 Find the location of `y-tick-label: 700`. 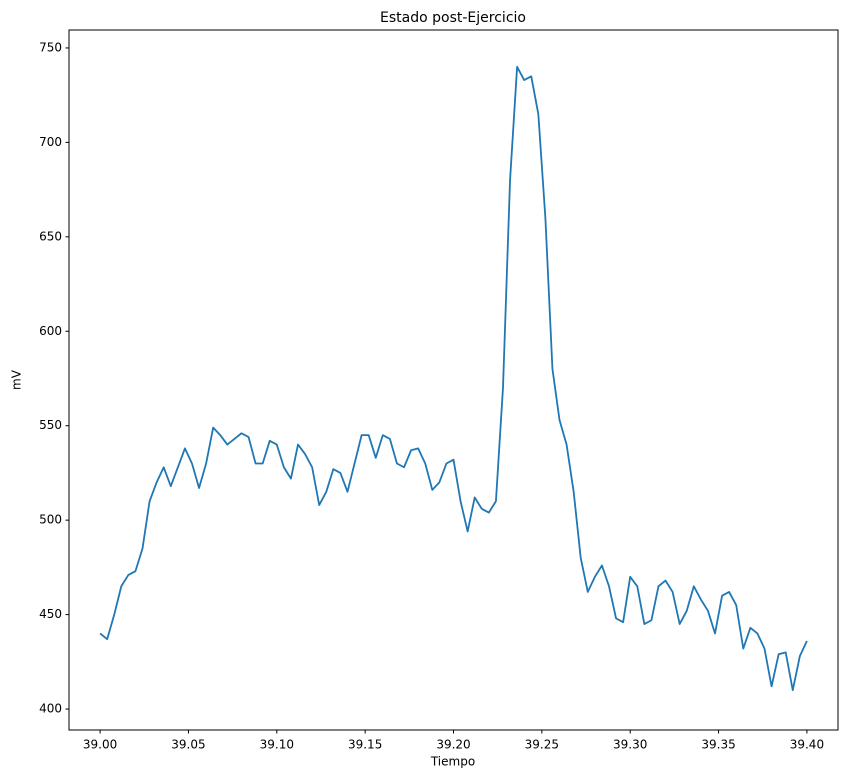

y-tick-label: 700 is located at coordinates (50, 142).